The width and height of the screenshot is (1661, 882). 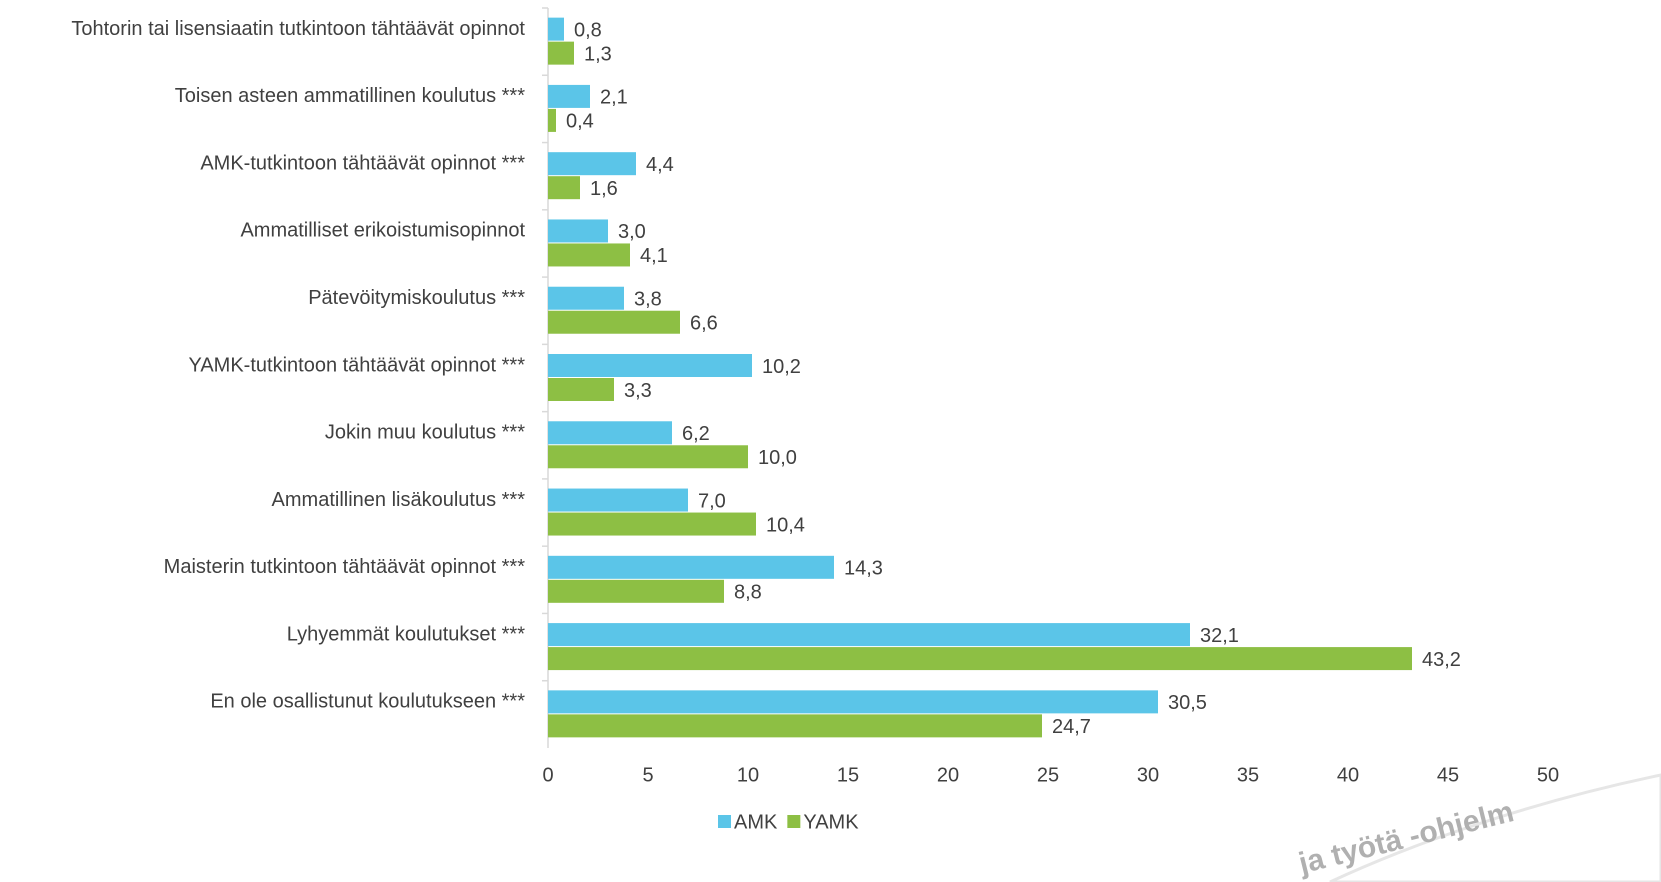 I want to click on value-label: 0,4, so click(x=580, y=122).